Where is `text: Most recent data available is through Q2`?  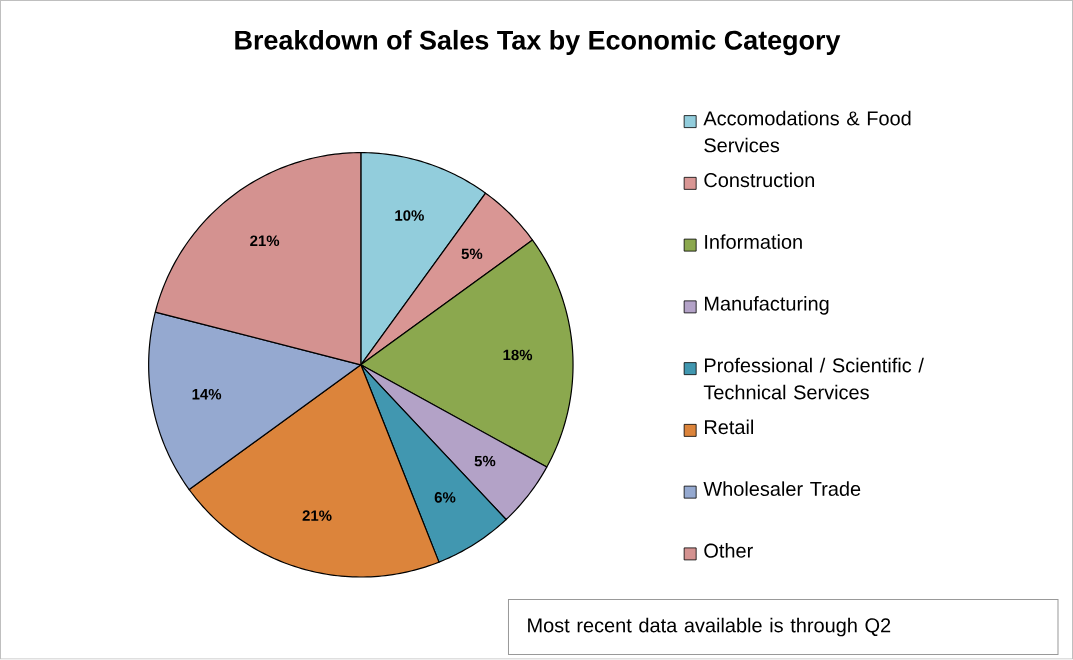
text: Most recent data available is through Q2 is located at coordinates (709, 627).